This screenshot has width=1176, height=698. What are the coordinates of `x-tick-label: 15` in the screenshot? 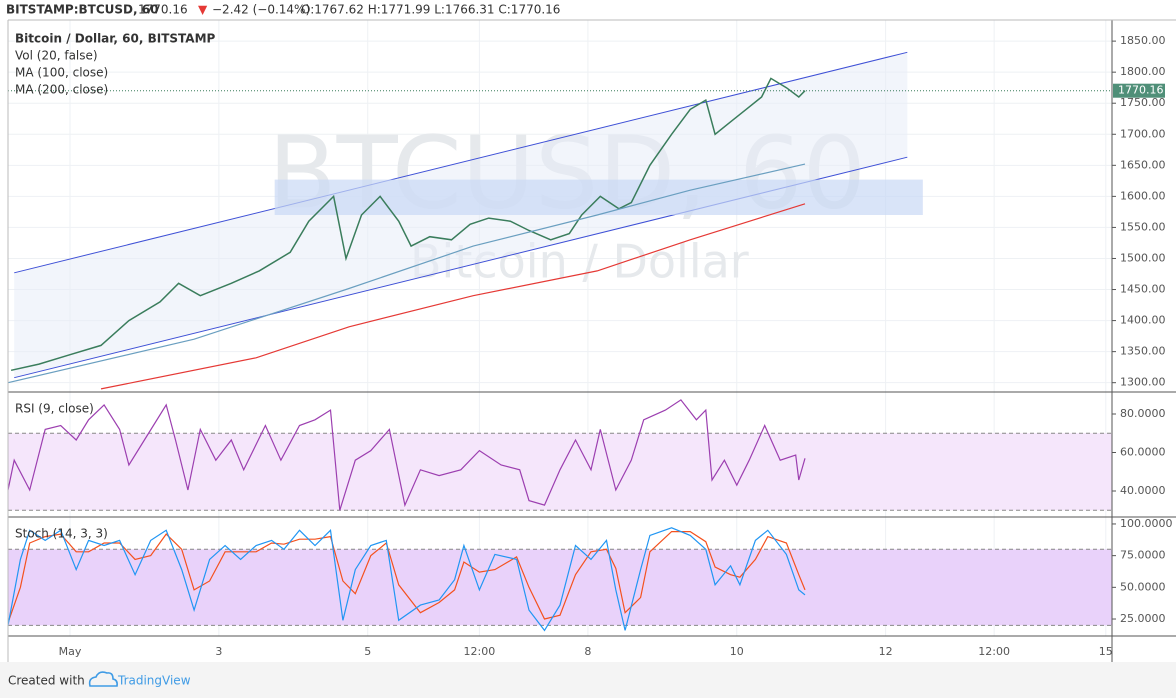 It's located at (1106, 651).